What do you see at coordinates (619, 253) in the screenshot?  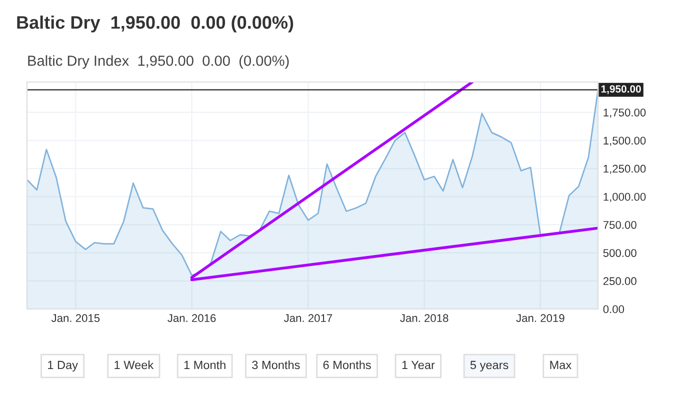 I see `y-tick-label: 500.00` at bounding box center [619, 253].